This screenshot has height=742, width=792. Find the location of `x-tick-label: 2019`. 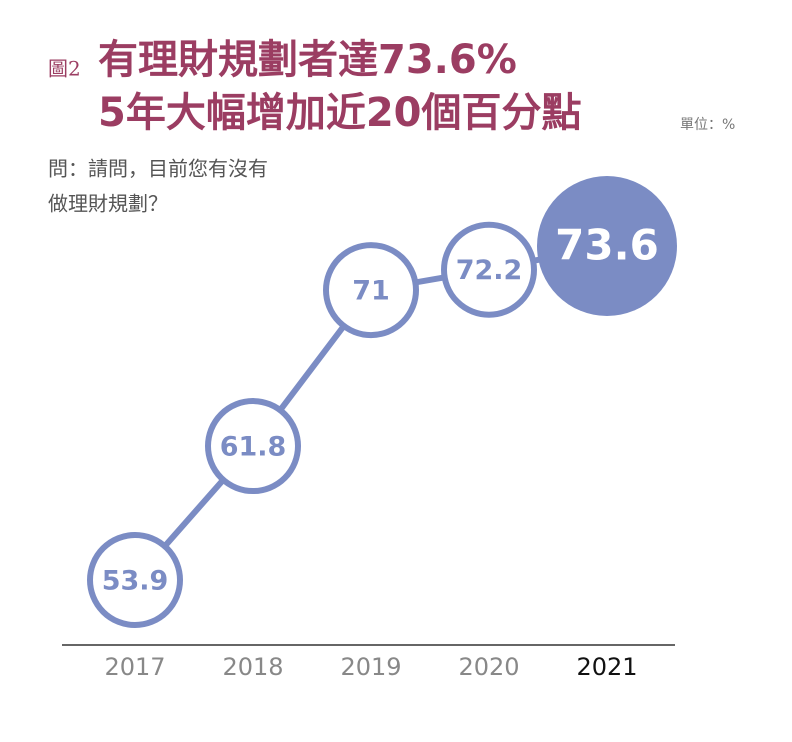

x-tick-label: 2019 is located at coordinates (370, 667).